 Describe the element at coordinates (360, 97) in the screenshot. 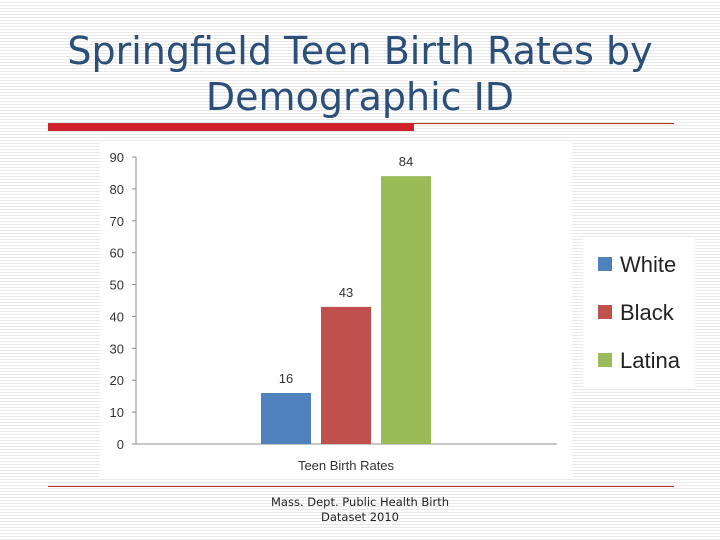

I see `slide-title-line-2: Demographic ID` at that location.